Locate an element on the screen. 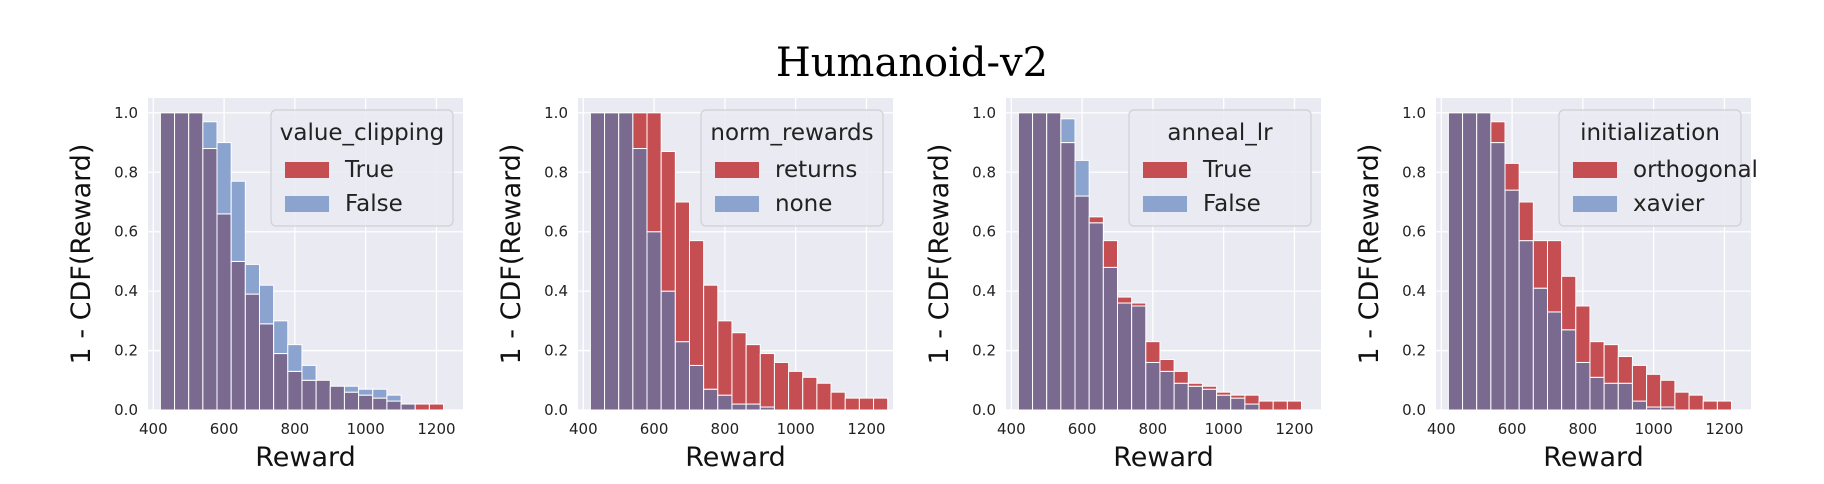 Image resolution: width=1824 pixels, height=484 pixels. legend-title: anneal_lr is located at coordinates (1220, 133).